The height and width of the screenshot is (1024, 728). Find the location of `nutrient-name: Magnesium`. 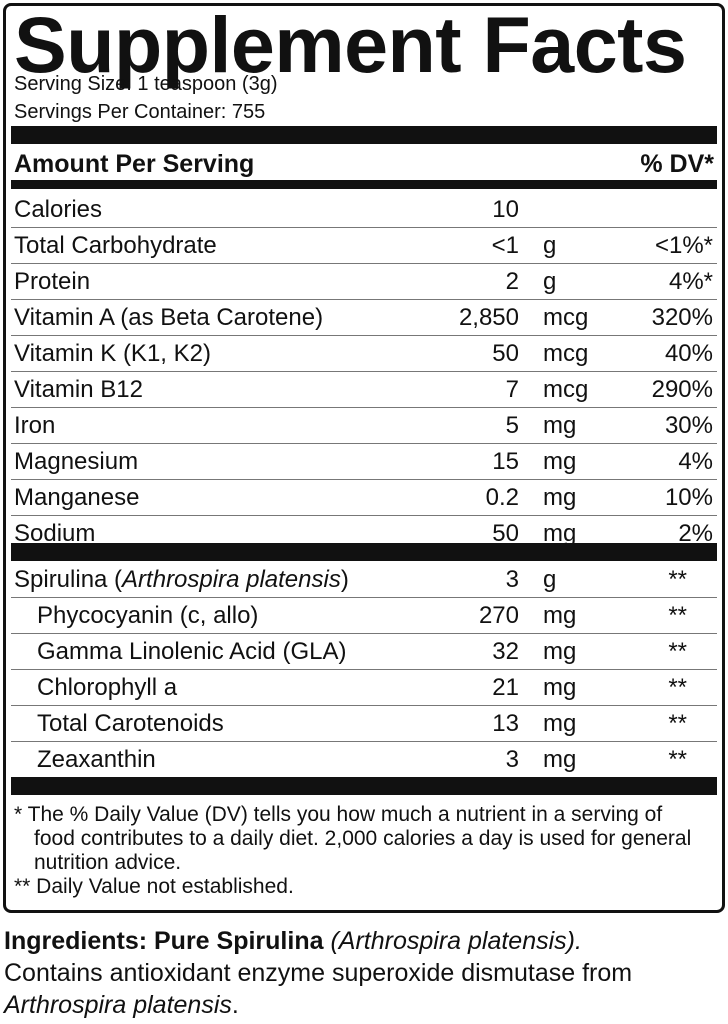

nutrient-name: Magnesium is located at coordinates (76, 461).